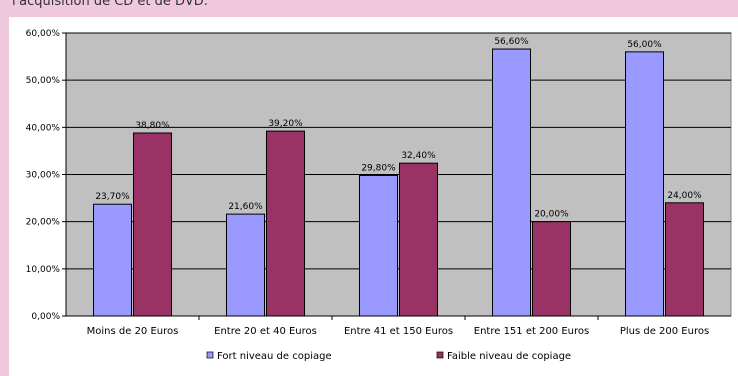 The width and height of the screenshot is (738, 376). Describe the element at coordinates (551, 215) in the screenshot. I see `data-label: 20,00%` at that location.